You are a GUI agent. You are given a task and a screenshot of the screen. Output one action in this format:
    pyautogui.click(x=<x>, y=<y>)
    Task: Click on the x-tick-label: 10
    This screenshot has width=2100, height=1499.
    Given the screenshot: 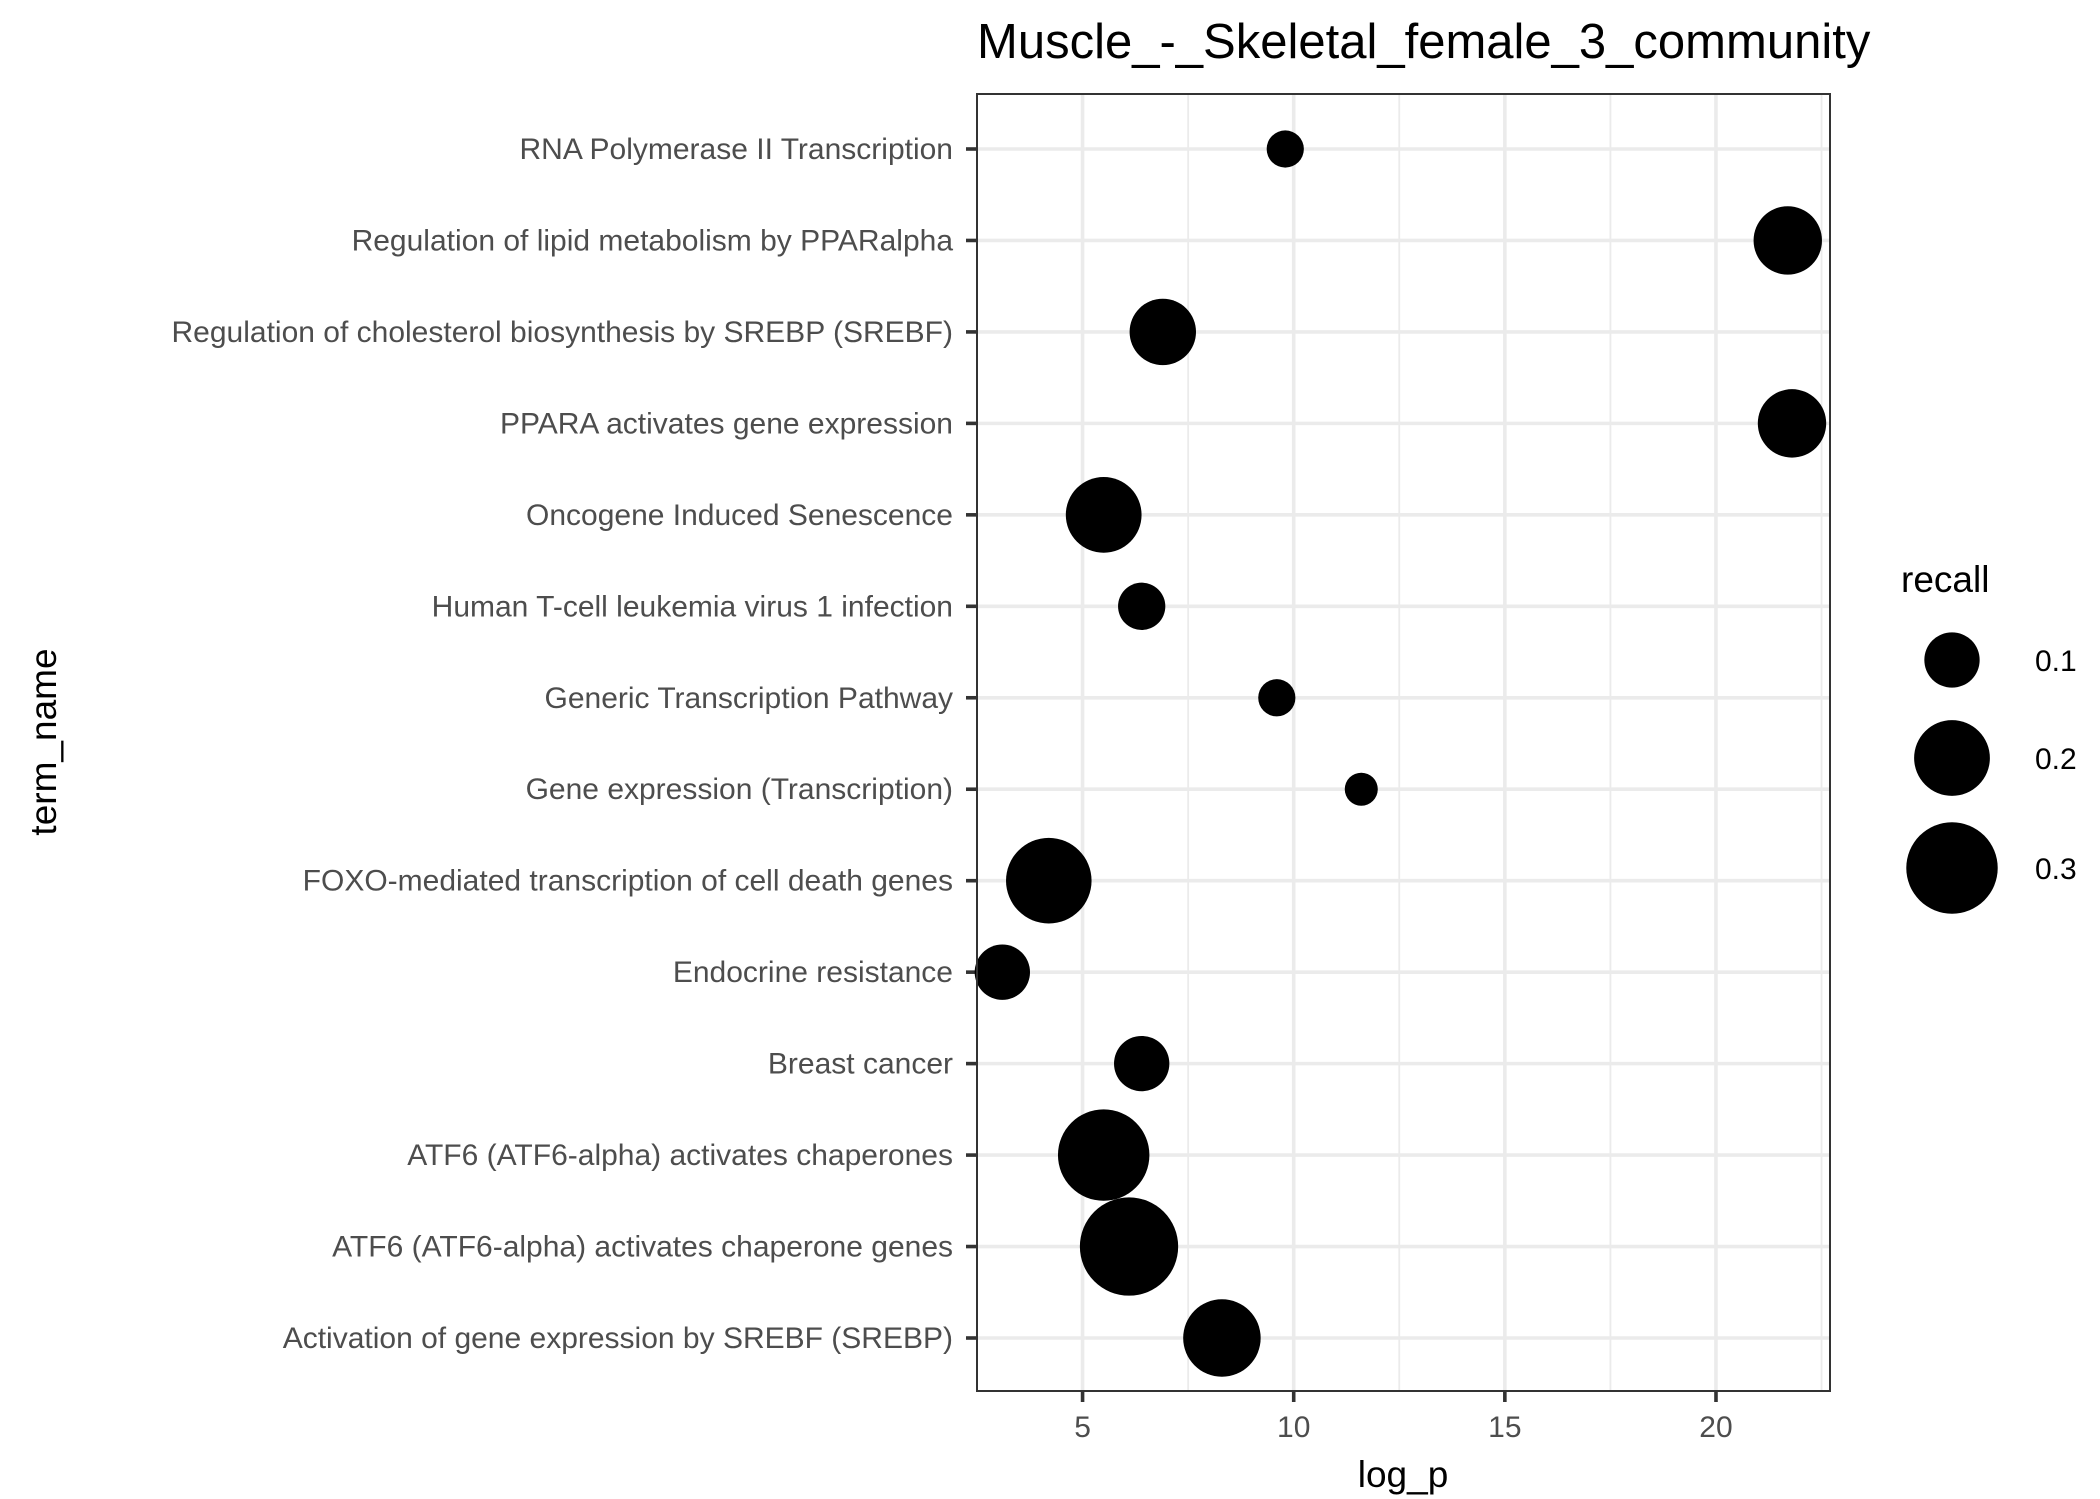 What is the action you would take?
    pyautogui.click(x=1293, y=1427)
    